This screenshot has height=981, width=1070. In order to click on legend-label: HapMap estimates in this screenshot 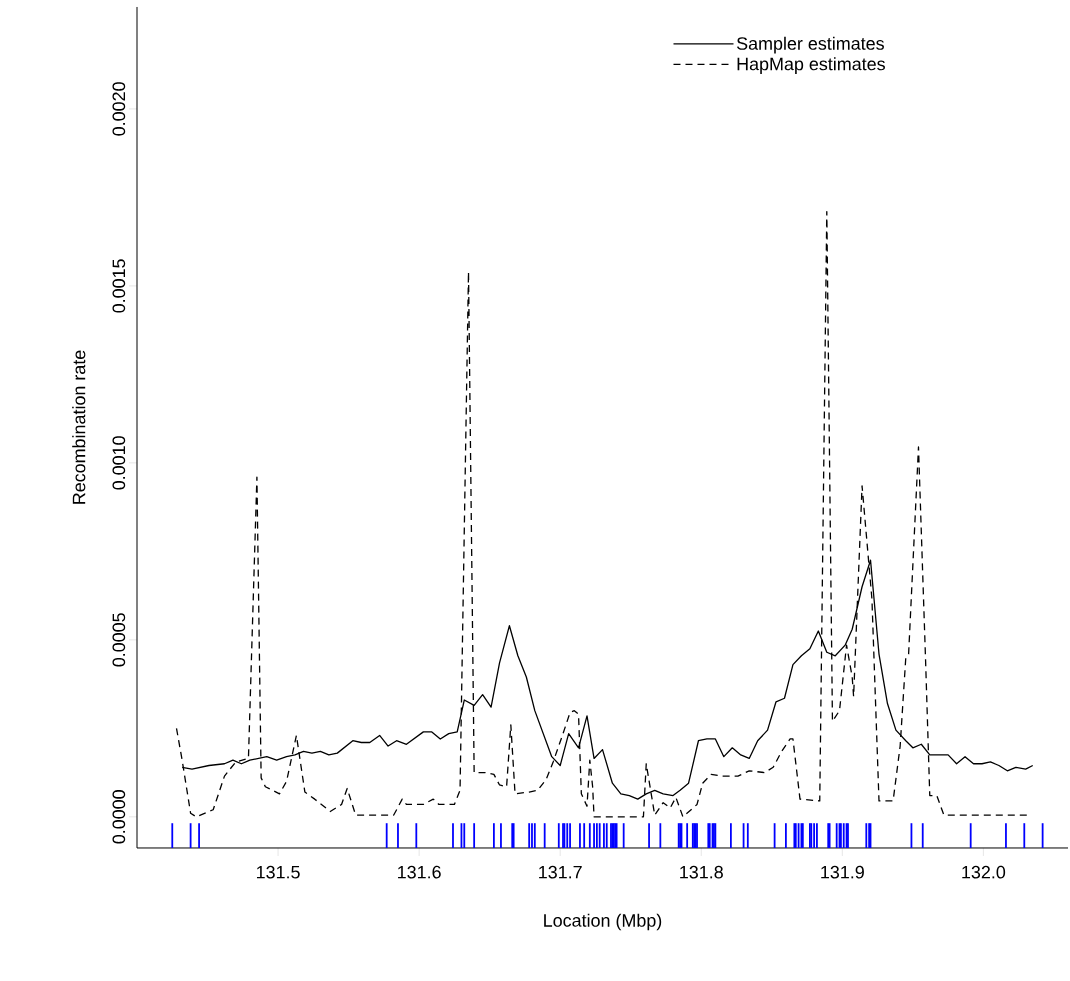, I will do `click(811, 65)`.